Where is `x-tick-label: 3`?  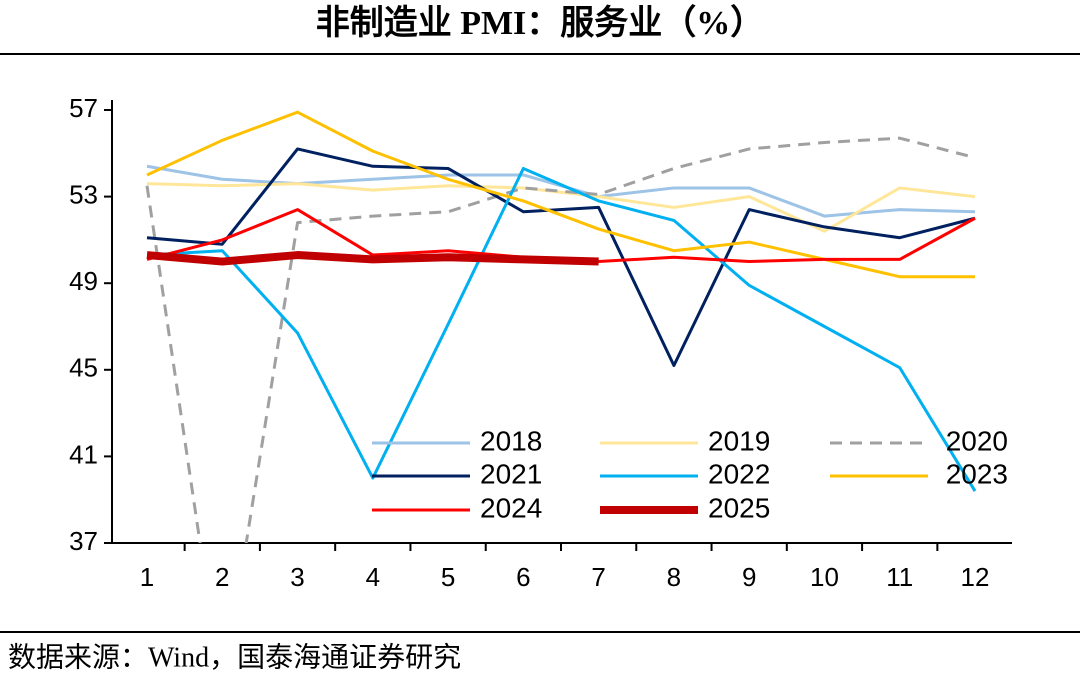
x-tick-label: 3 is located at coordinates (297, 577).